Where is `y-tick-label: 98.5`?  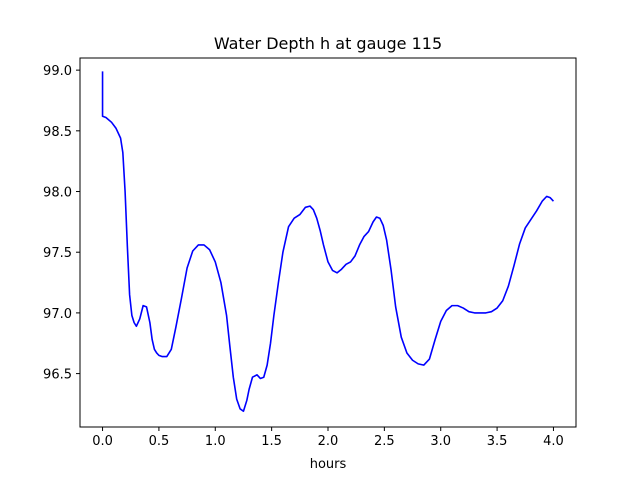
y-tick-label: 98.5 is located at coordinates (57, 132).